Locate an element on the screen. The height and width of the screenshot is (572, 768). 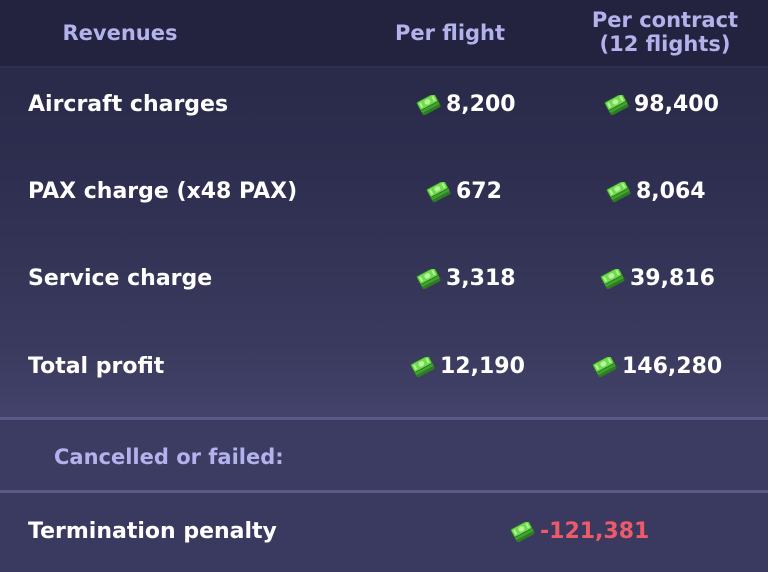
header-per-contract: Per contract (12 flights) is located at coordinates (665, 32).